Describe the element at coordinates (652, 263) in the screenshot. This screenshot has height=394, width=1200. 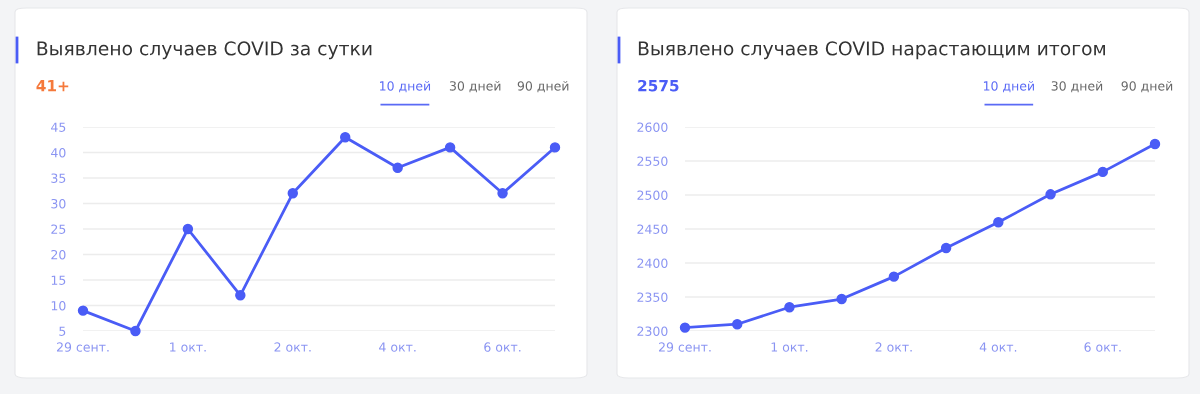
I see `y-tick-label: 2400` at that location.